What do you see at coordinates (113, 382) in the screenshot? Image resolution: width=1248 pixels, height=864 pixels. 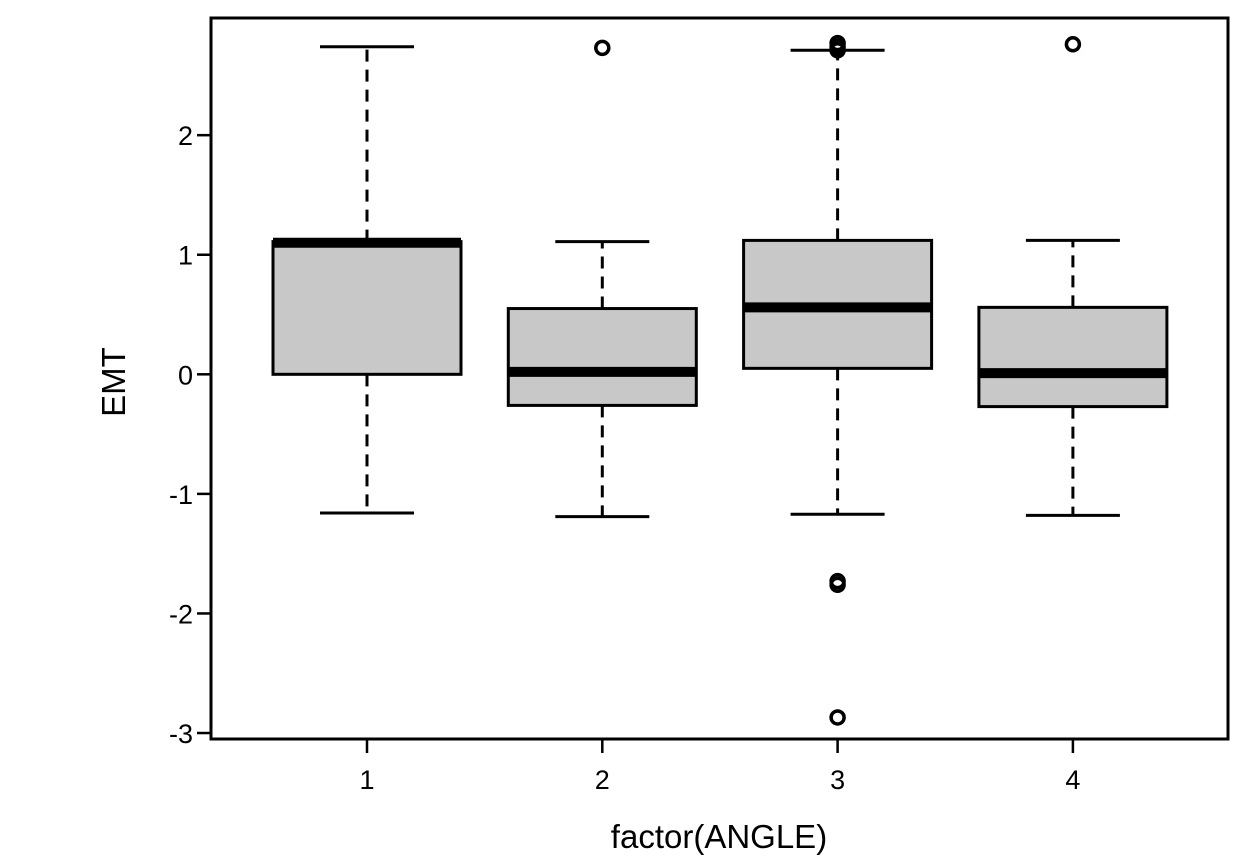 I see `y-axis-title: EMT` at bounding box center [113, 382].